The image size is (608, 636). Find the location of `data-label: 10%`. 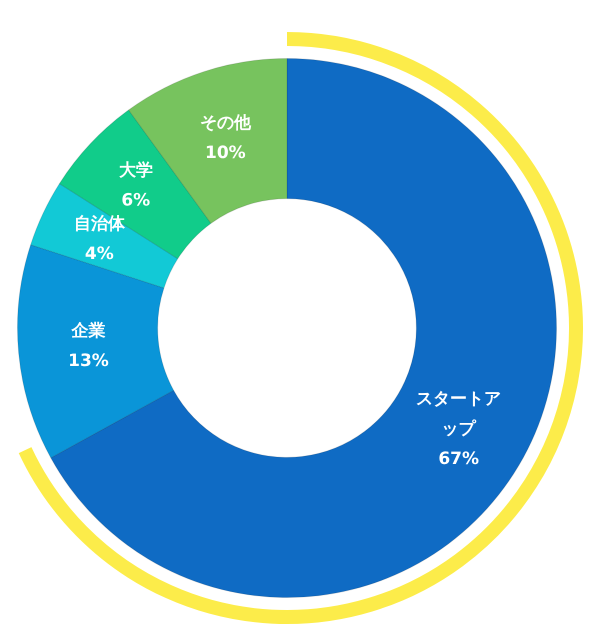

data-label: 10% is located at coordinates (225, 152).